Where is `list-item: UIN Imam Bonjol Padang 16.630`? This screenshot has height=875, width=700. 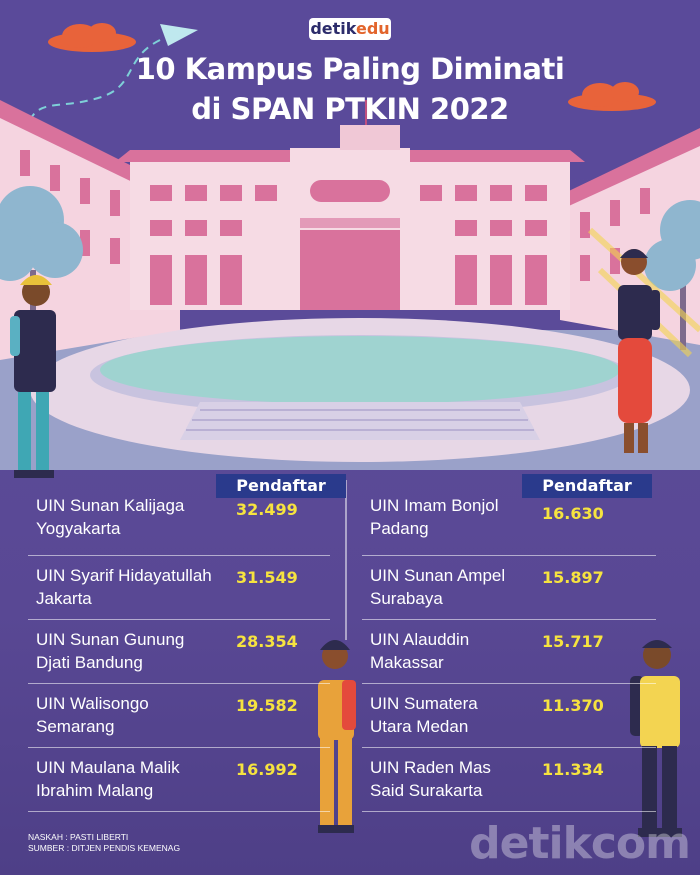 list-item: UIN Imam Bonjol Padang 16.630 is located at coordinates (509, 524).